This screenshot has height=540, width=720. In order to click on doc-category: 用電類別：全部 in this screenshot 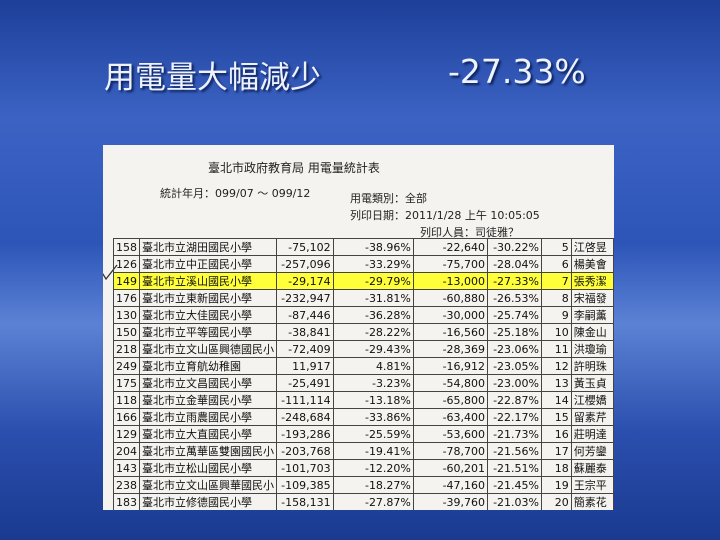, I will do `click(388, 198)`.